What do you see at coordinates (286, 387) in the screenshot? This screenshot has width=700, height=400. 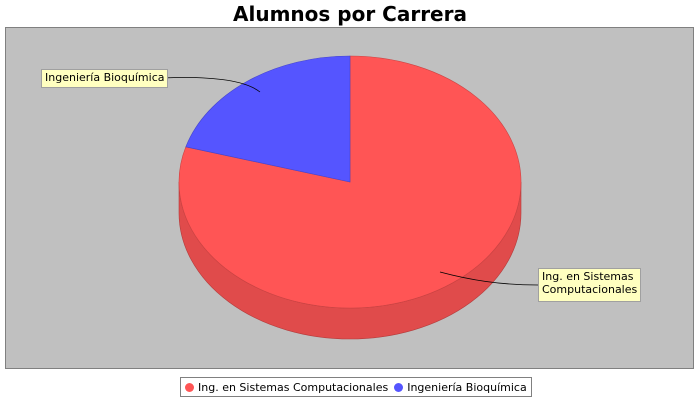 I see `legend-item-sistemas: Ing. en Sistemas Computacionales` at bounding box center [286, 387].